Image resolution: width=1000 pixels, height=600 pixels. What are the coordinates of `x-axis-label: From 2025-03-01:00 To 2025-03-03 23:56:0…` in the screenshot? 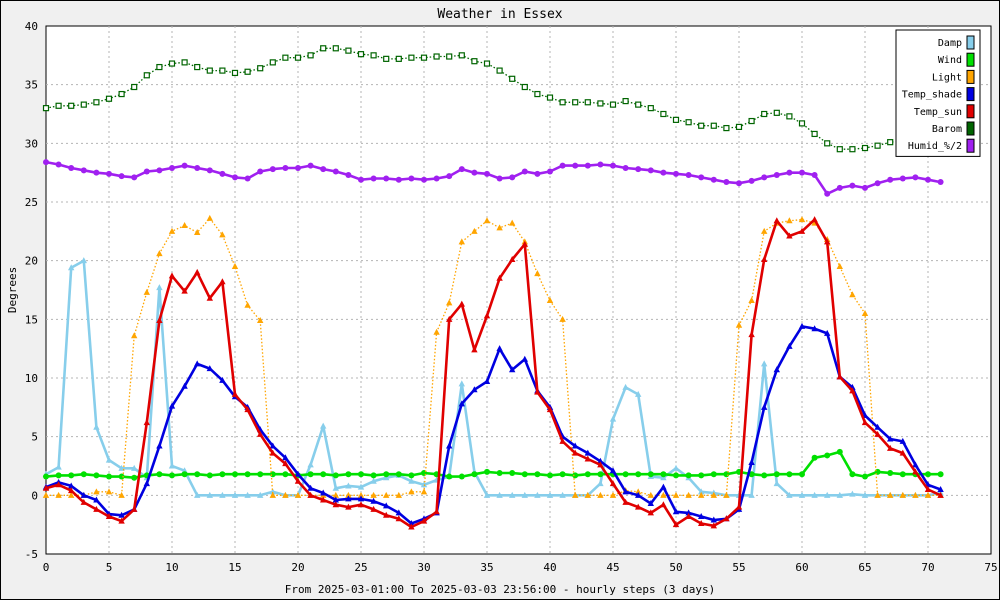 It's located at (500, 589).